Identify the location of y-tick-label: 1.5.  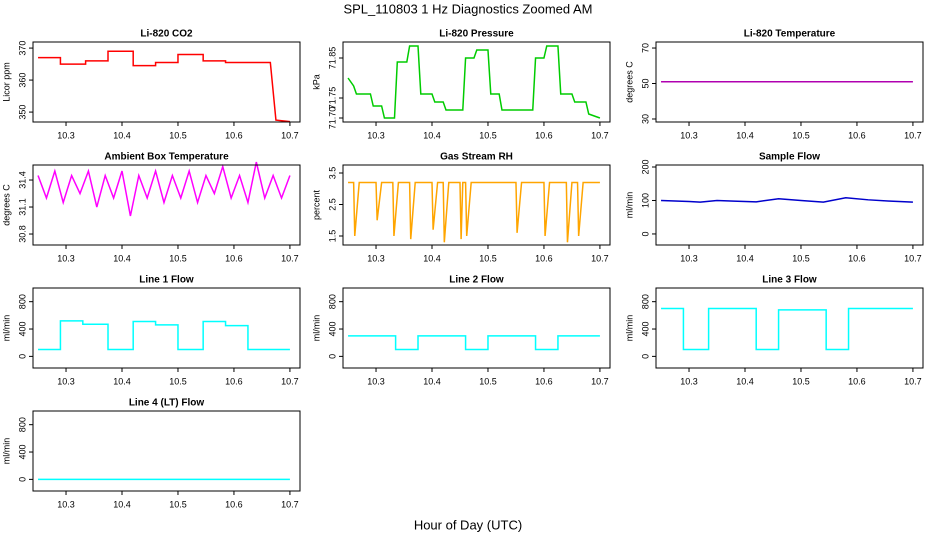
(332, 236).